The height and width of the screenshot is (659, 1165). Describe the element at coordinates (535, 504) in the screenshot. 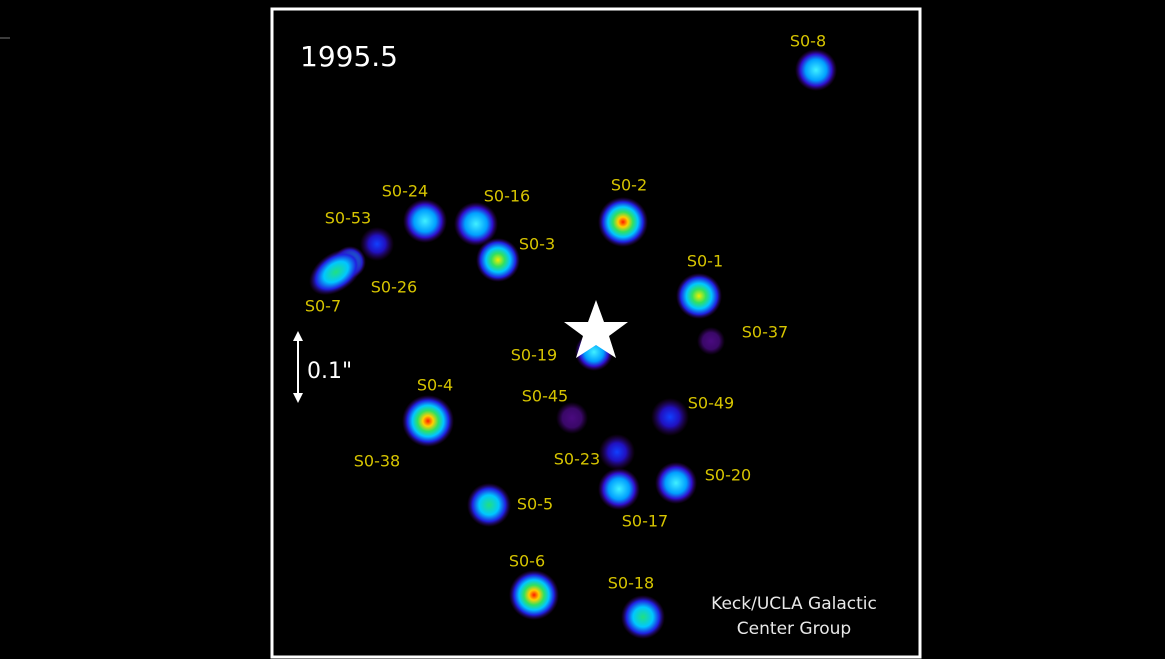

I see `star-label: S0-5` at that location.